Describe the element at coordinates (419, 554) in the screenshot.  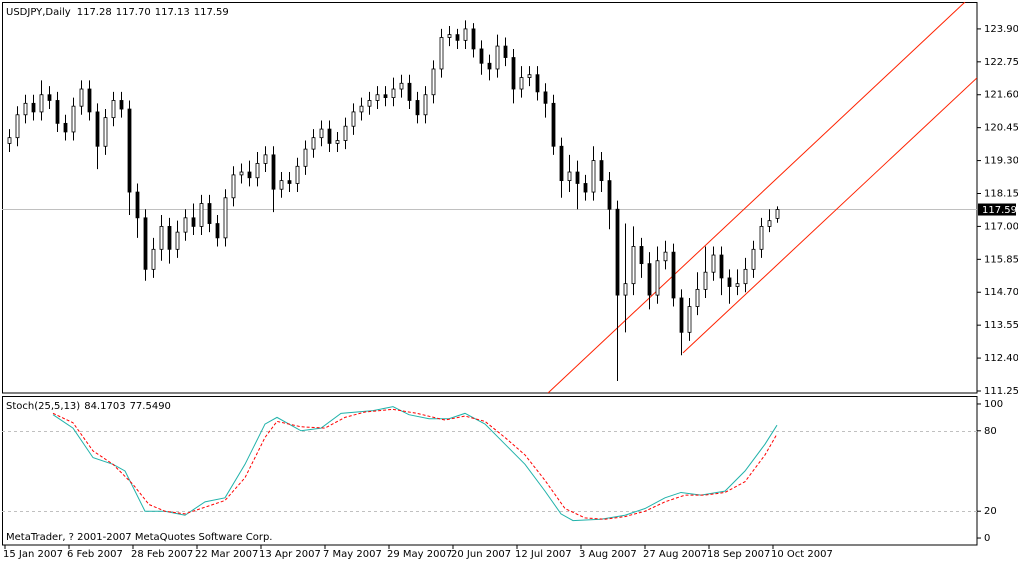
I see `x-tick-label: 29 May 2007` at that location.